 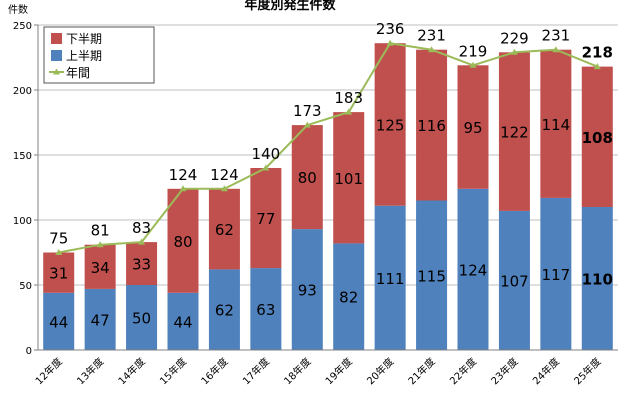 What do you see at coordinates (25, 286) in the screenshot?
I see `y-tick-label-50: 50` at bounding box center [25, 286].